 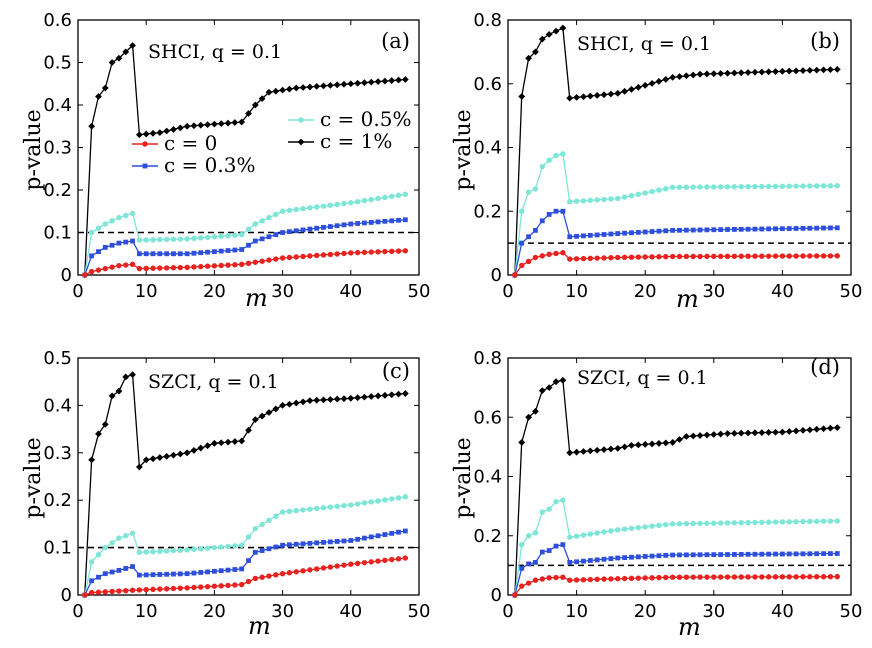 I want to click on x-tick-label: 20, so click(x=645, y=291).